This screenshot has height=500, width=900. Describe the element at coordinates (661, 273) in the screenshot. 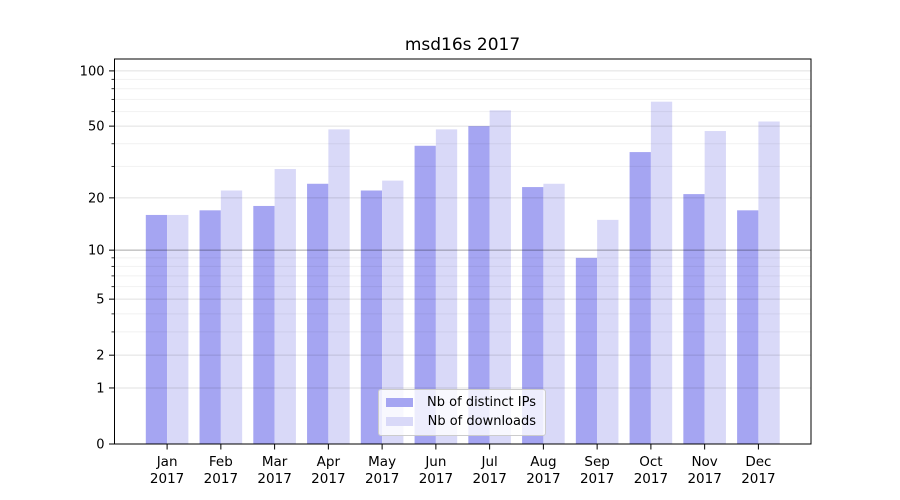

I see `bar-oct-downloads` at that location.